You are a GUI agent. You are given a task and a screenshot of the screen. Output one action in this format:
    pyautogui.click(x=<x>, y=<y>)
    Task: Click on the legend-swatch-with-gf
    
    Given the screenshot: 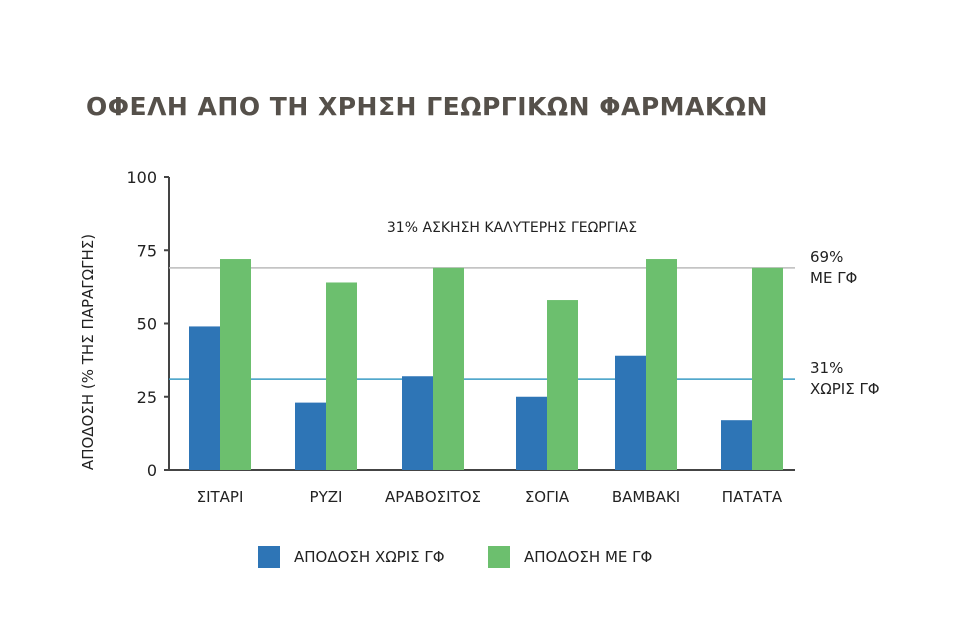 What is the action you would take?
    pyautogui.click(x=499, y=557)
    